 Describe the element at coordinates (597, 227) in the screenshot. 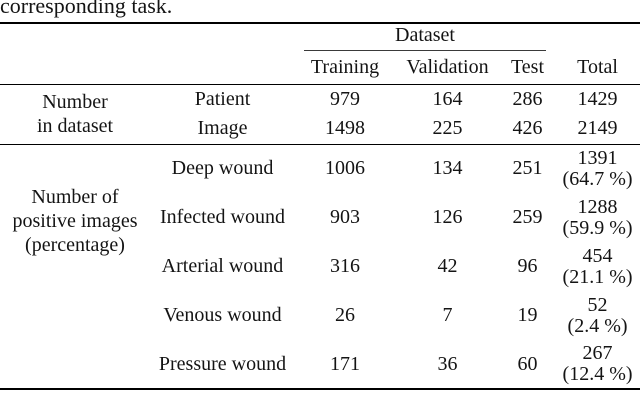

I see `cell-total-percent: (59.9 %)` at that location.